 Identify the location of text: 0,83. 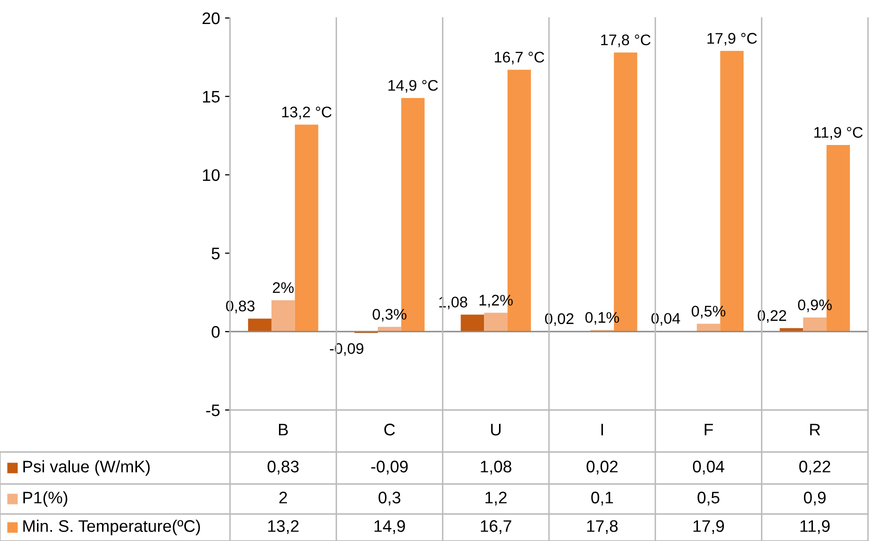
(283, 467).